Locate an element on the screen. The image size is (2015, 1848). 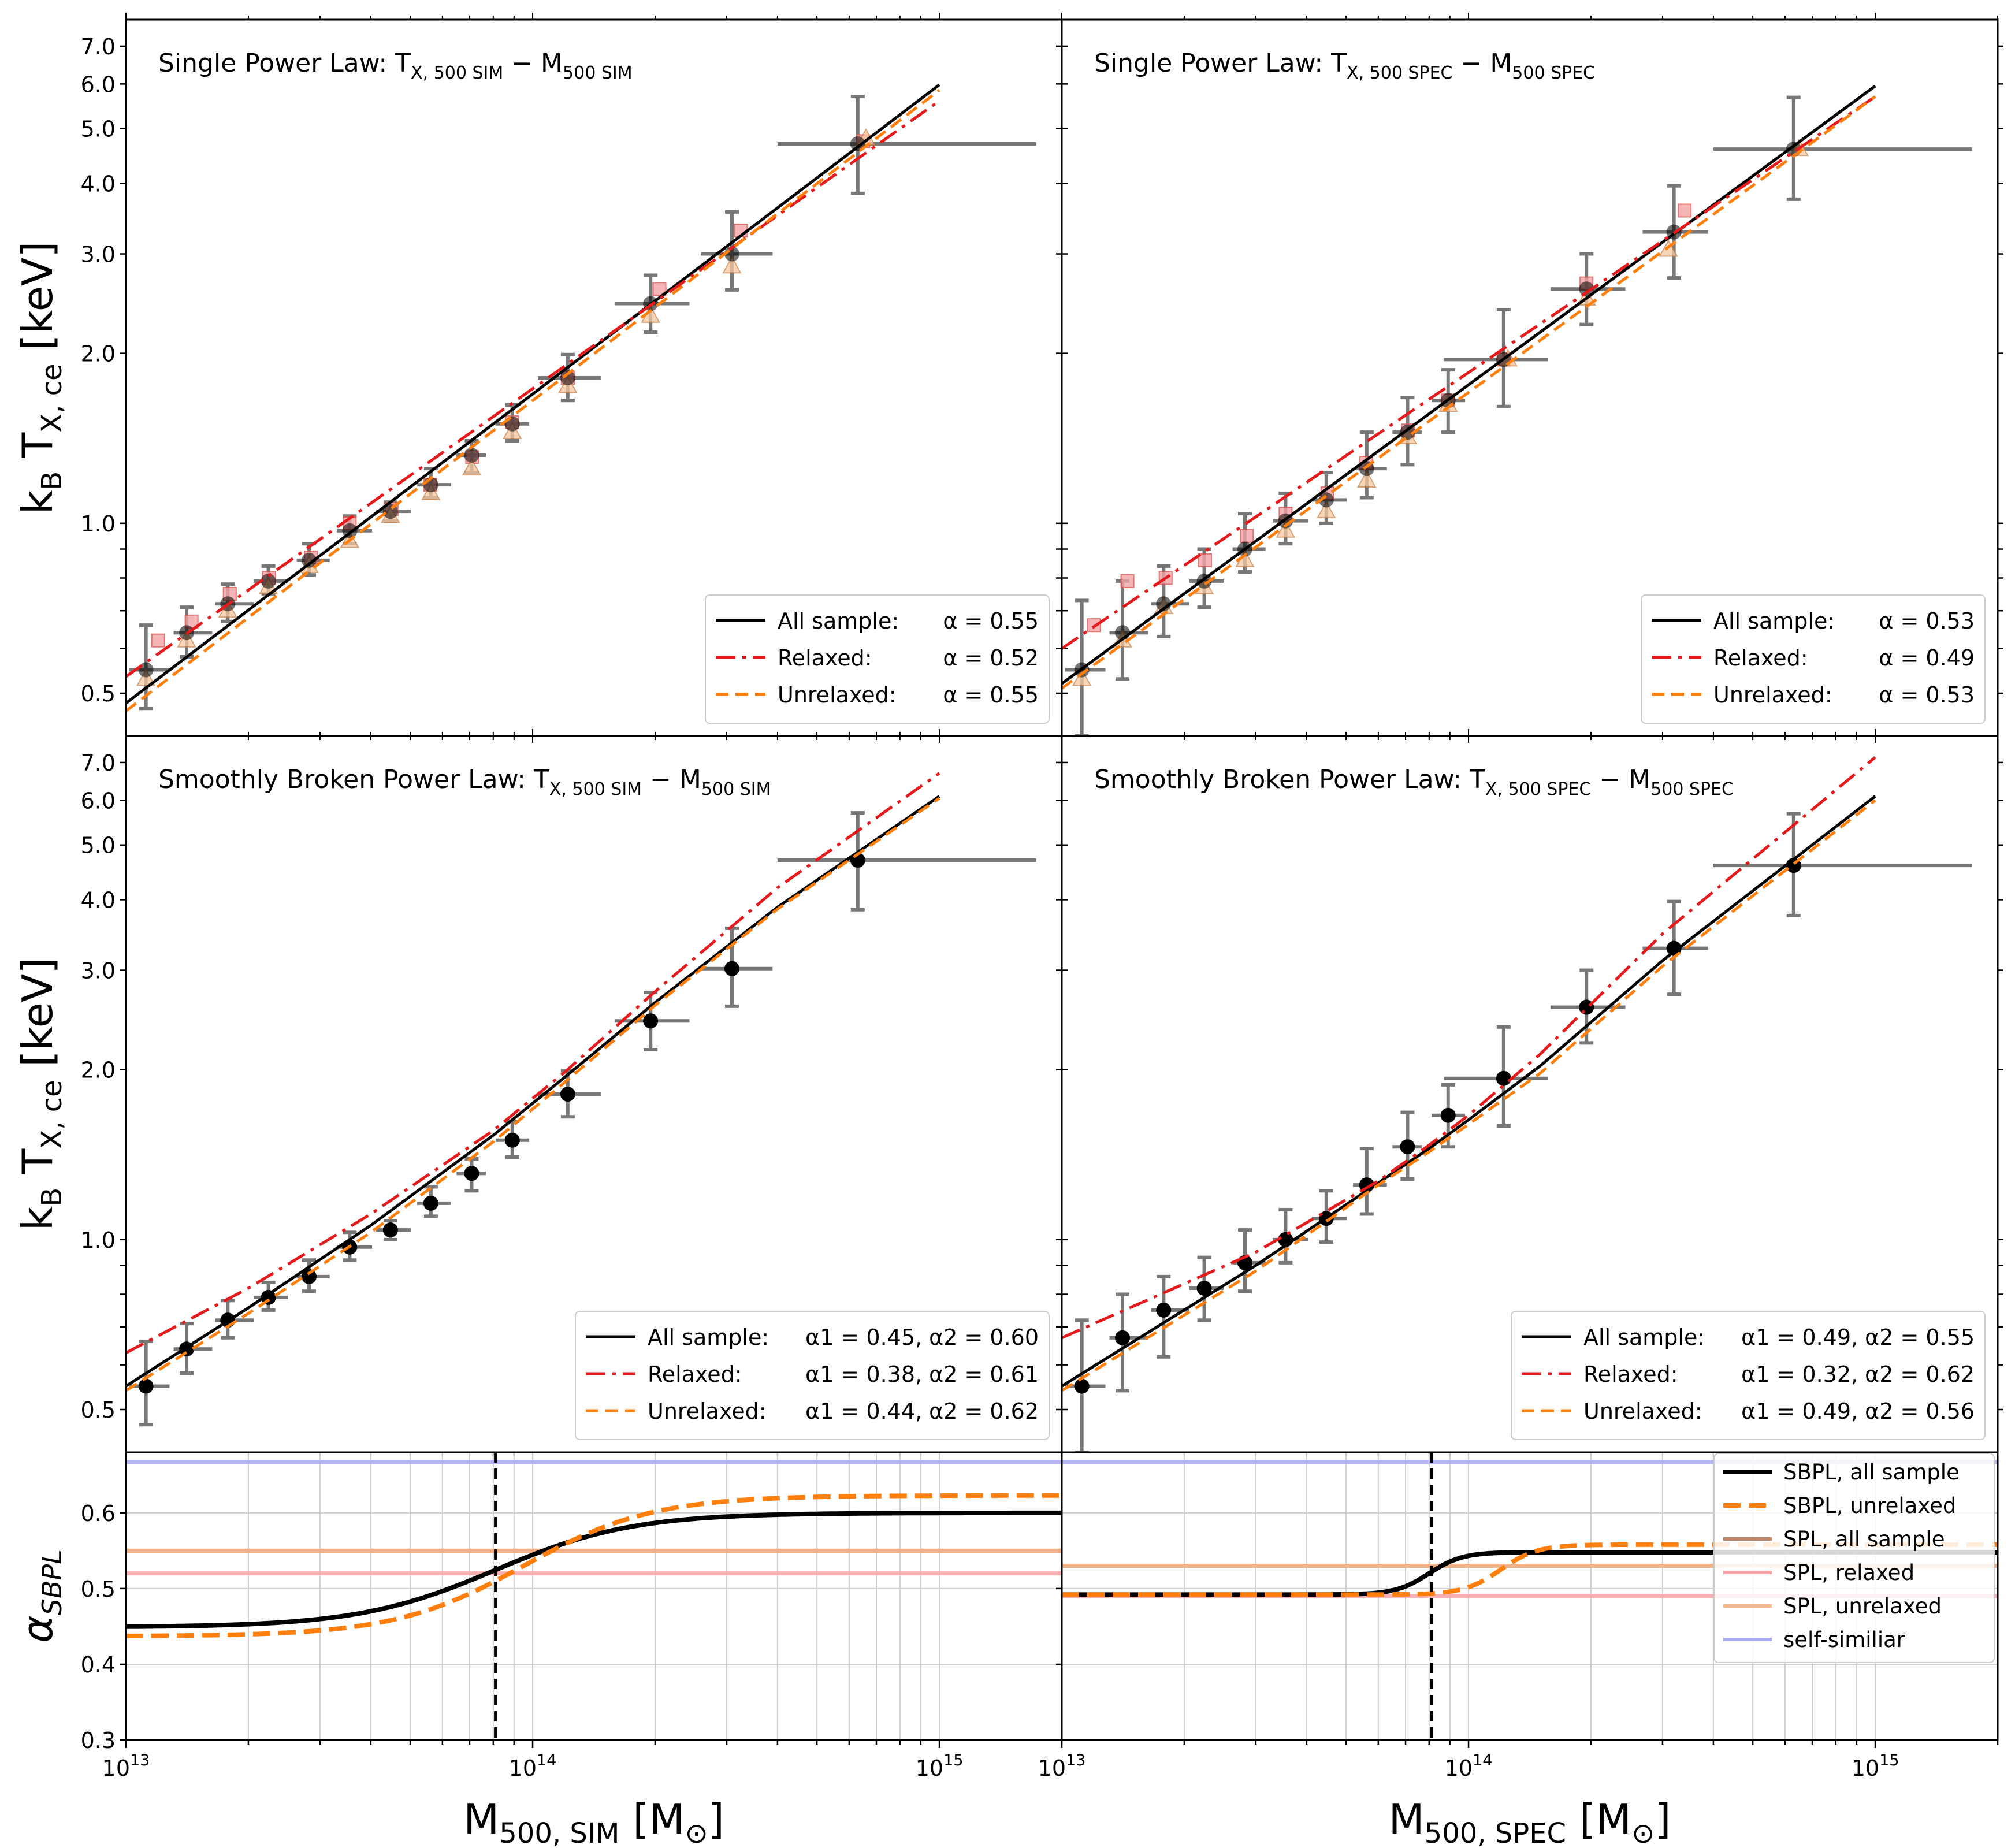
sbpl-curve-unrelaxed is located at coordinates (594, 1565).